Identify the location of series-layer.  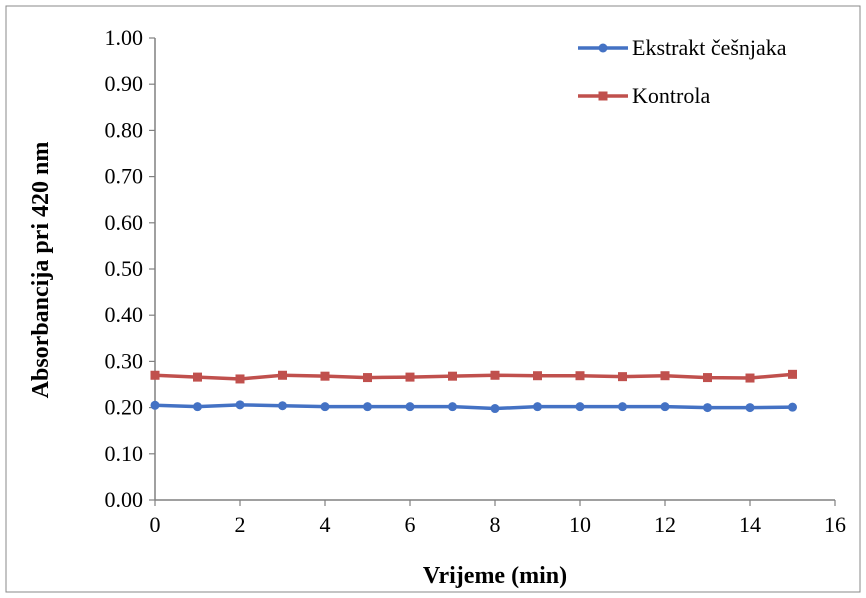
(473, 391).